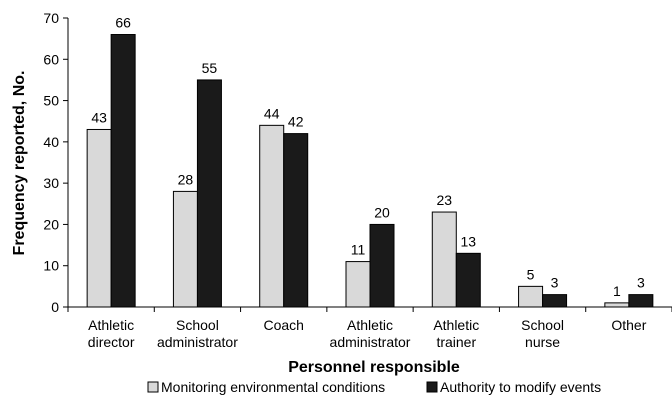  What do you see at coordinates (19, 163) in the screenshot?
I see `y-axis-title: Frequency reported, No.` at bounding box center [19, 163].